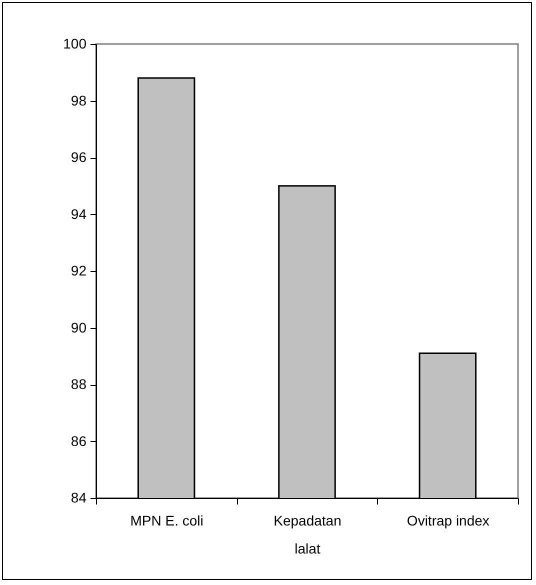 The width and height of the screenshot is (536, 585). What do you see at coordinates (78, 270) in the screenshot?
I see `y-tick-label: 92` at bounding box center [78, 270].